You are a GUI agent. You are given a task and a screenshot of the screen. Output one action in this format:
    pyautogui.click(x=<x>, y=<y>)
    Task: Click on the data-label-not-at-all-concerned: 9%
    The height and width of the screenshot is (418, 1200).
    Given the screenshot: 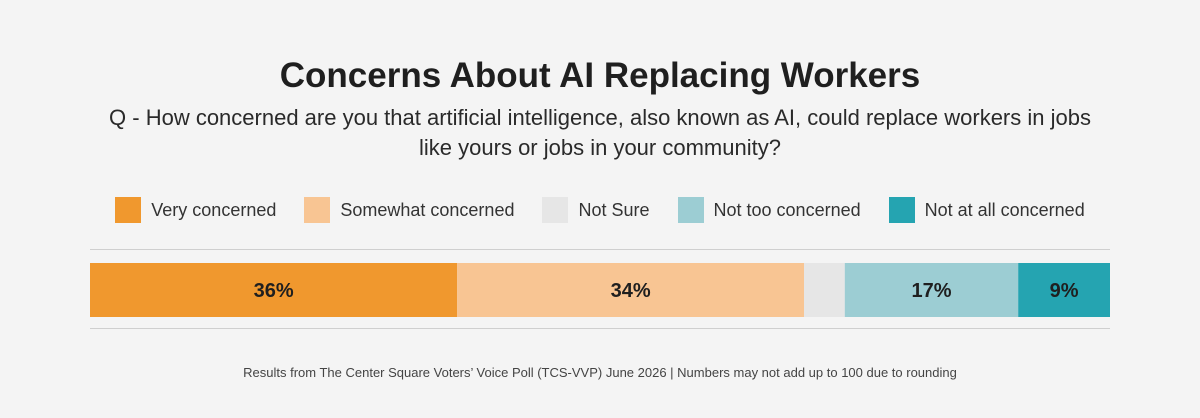 What is the action you would take?
    pyautogui.click(x=1064, y=291)
    